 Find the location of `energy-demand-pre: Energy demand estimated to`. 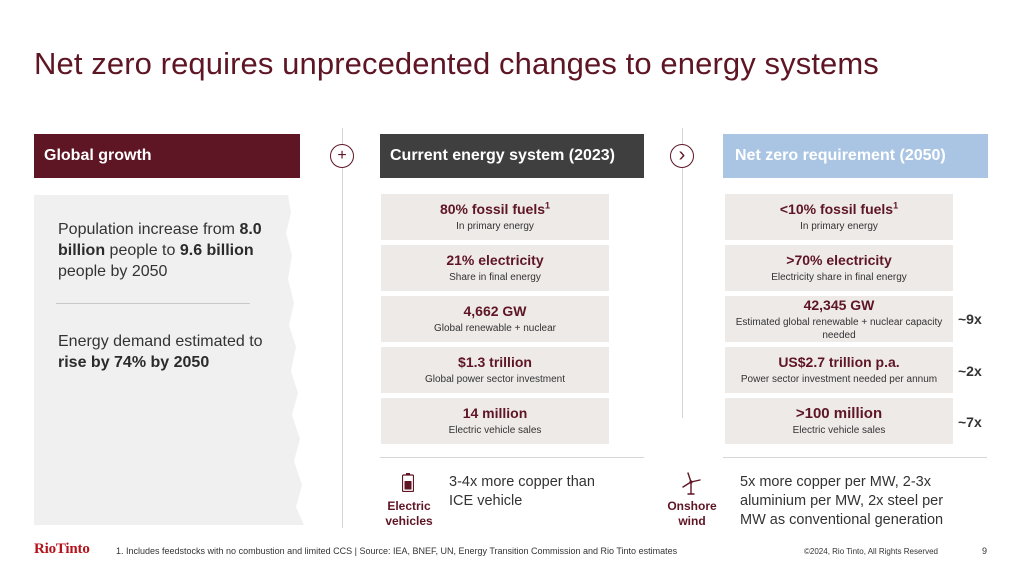

energy-demand-pre: Energy demand estimated to is located at coordinates (160, 341).